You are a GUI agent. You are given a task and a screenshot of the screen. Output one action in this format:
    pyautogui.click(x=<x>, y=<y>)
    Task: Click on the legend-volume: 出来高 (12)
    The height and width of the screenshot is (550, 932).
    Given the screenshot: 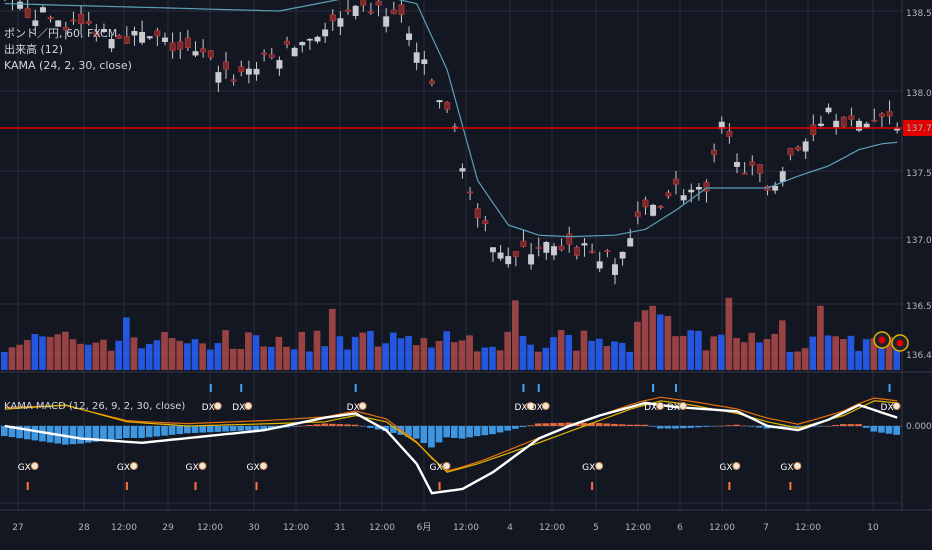 What is the action you would take?
    pyautogui.click(x=34, y=49)
    